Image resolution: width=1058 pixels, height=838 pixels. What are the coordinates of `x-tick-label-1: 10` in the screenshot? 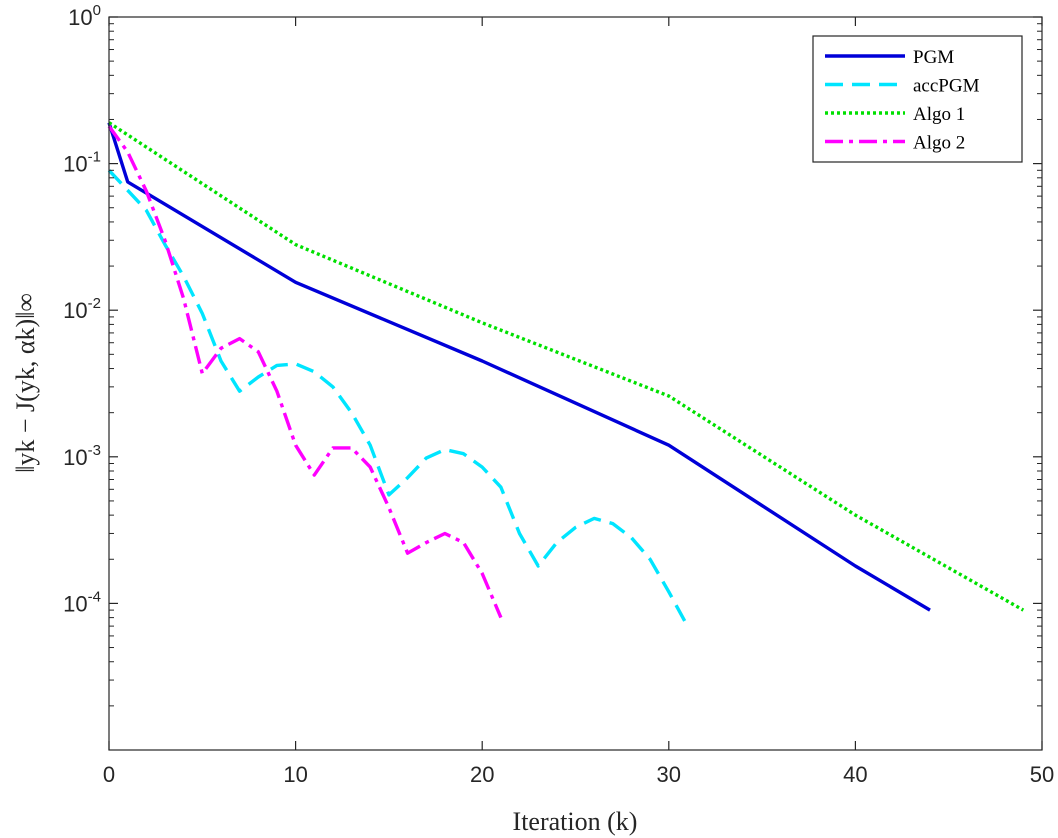 It's located at (295, 774).